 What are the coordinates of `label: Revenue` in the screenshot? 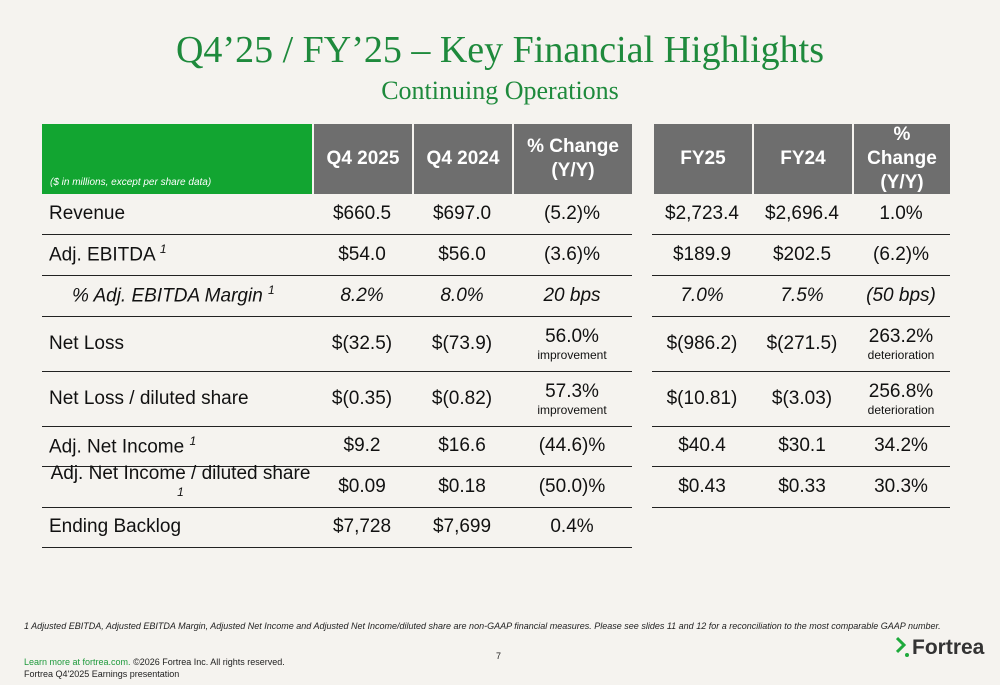 It's located at (87, 213).